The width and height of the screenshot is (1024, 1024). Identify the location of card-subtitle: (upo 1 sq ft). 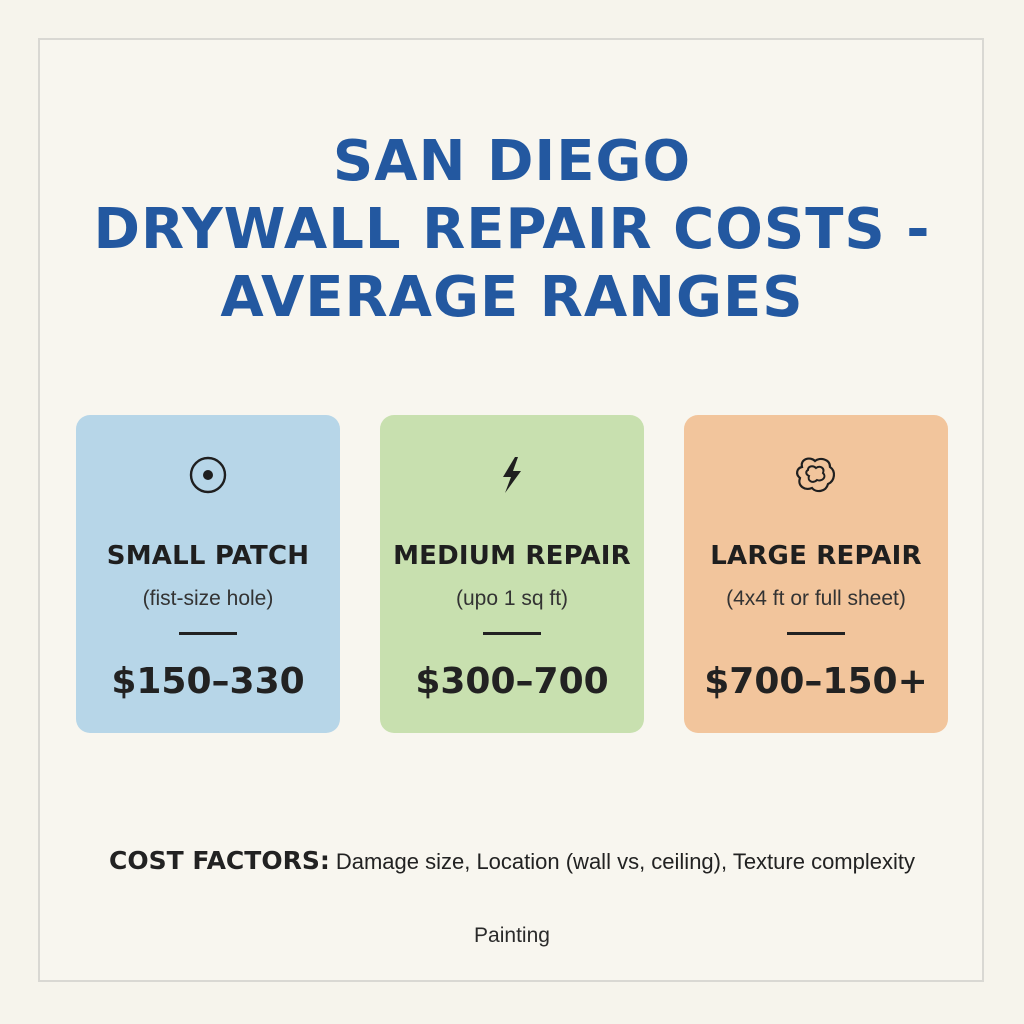
(512, 598).